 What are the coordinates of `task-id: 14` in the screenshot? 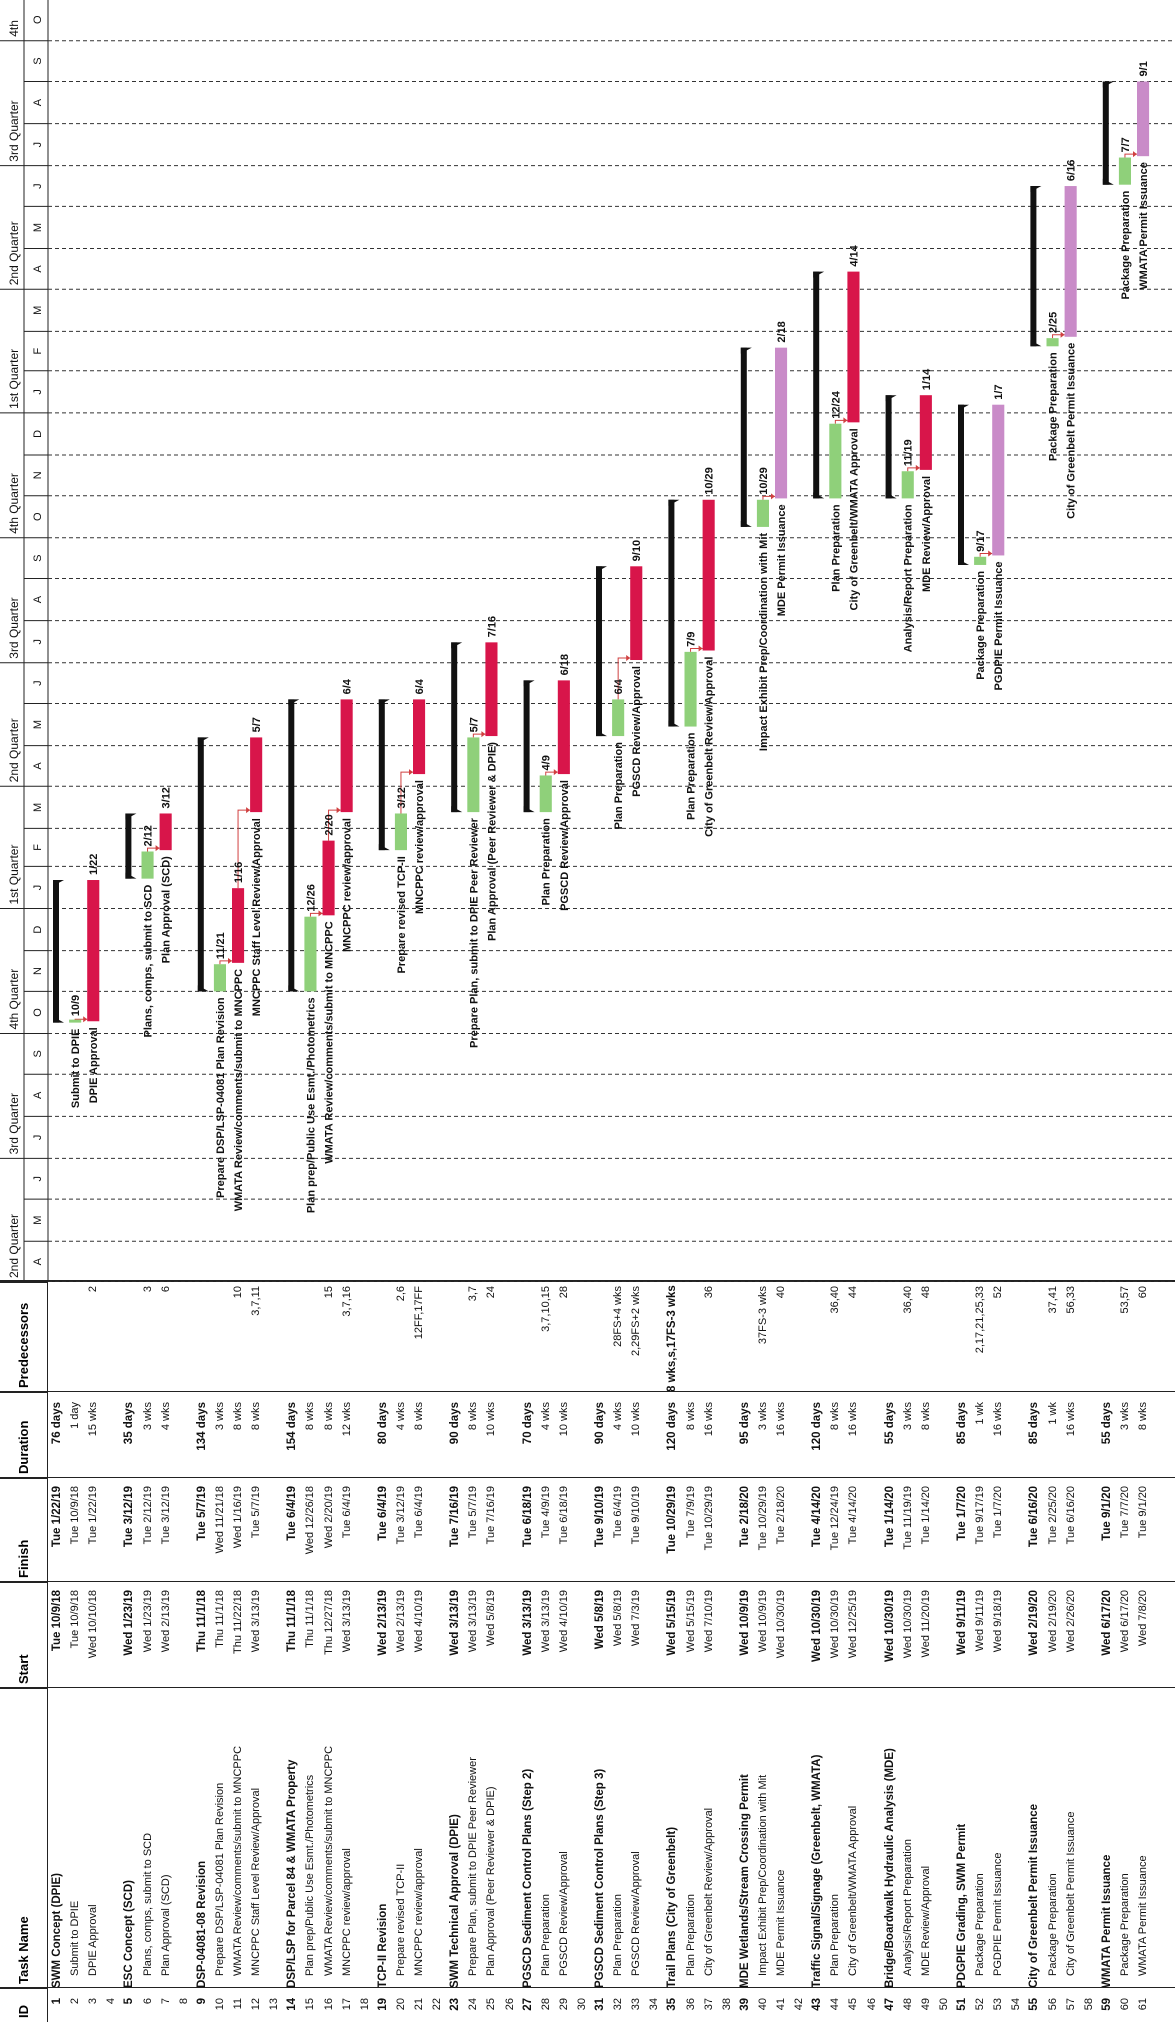 It's located at (292, 2004).